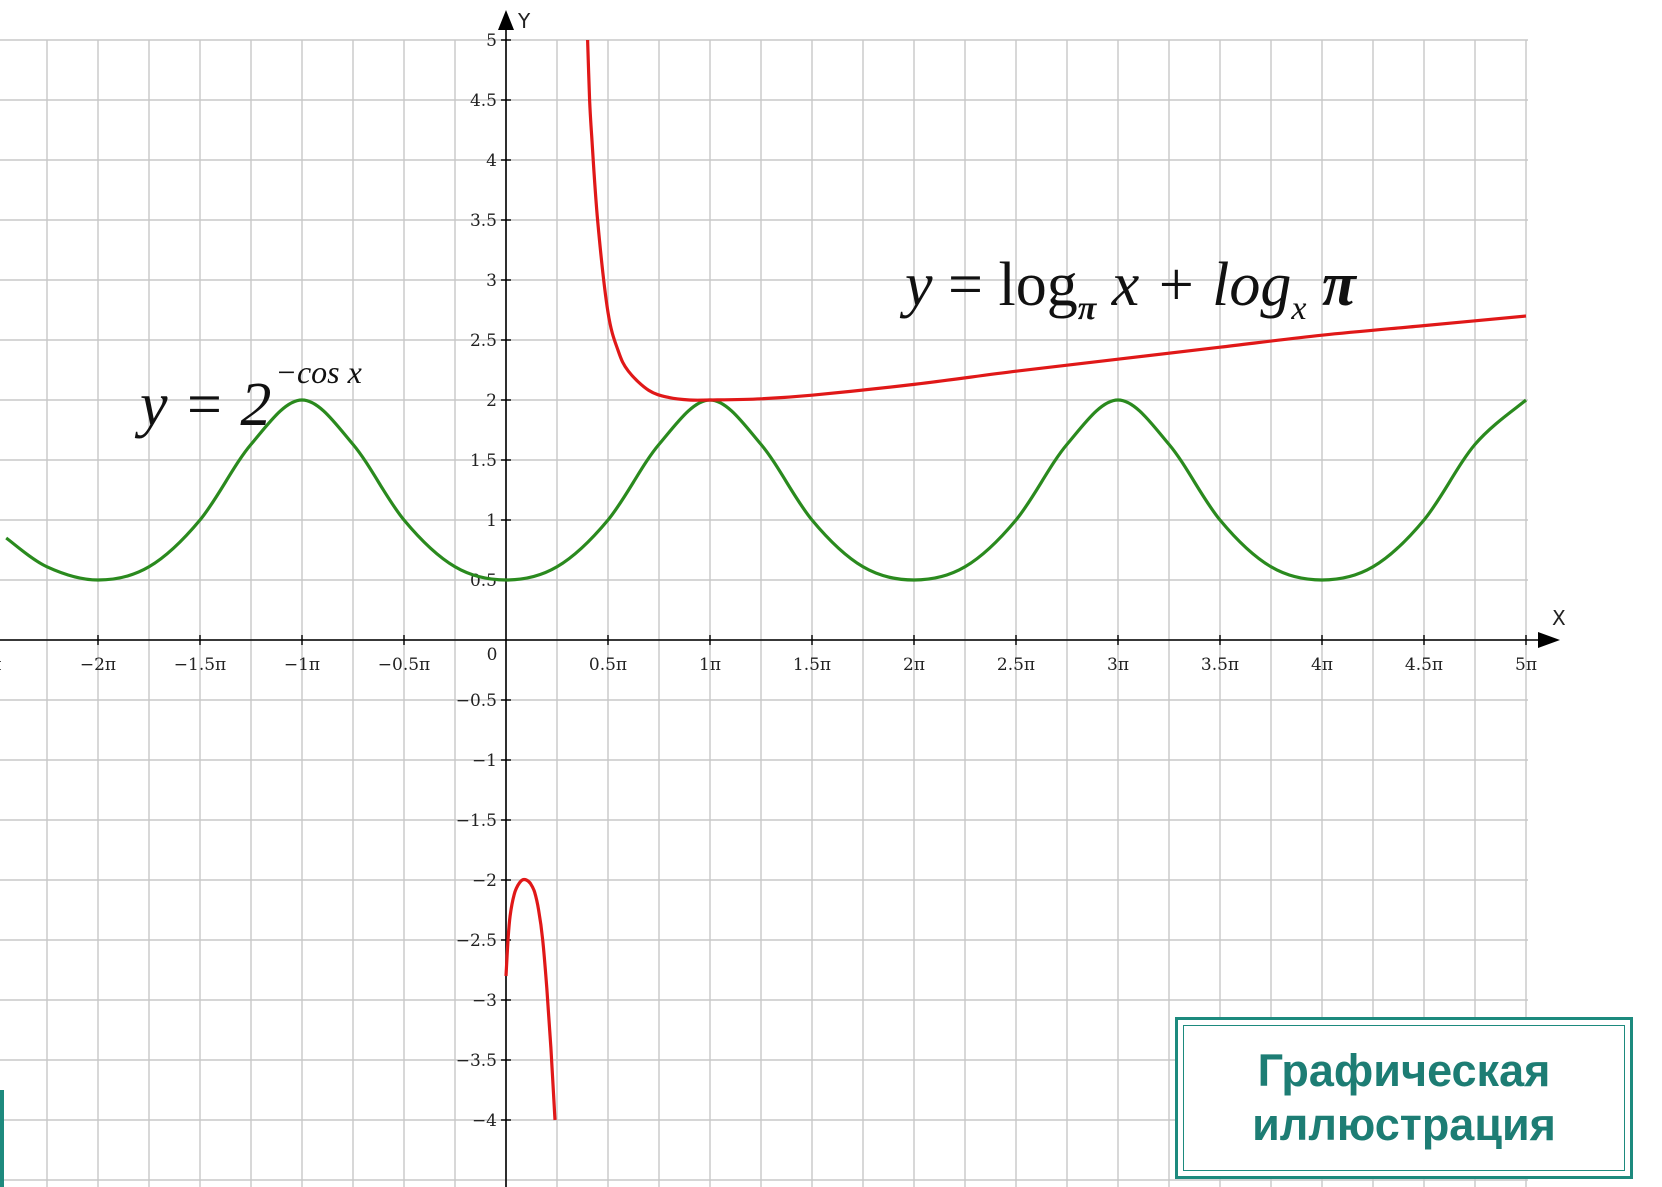  I want to click on y-axis-label: Y, so click(524, 21).